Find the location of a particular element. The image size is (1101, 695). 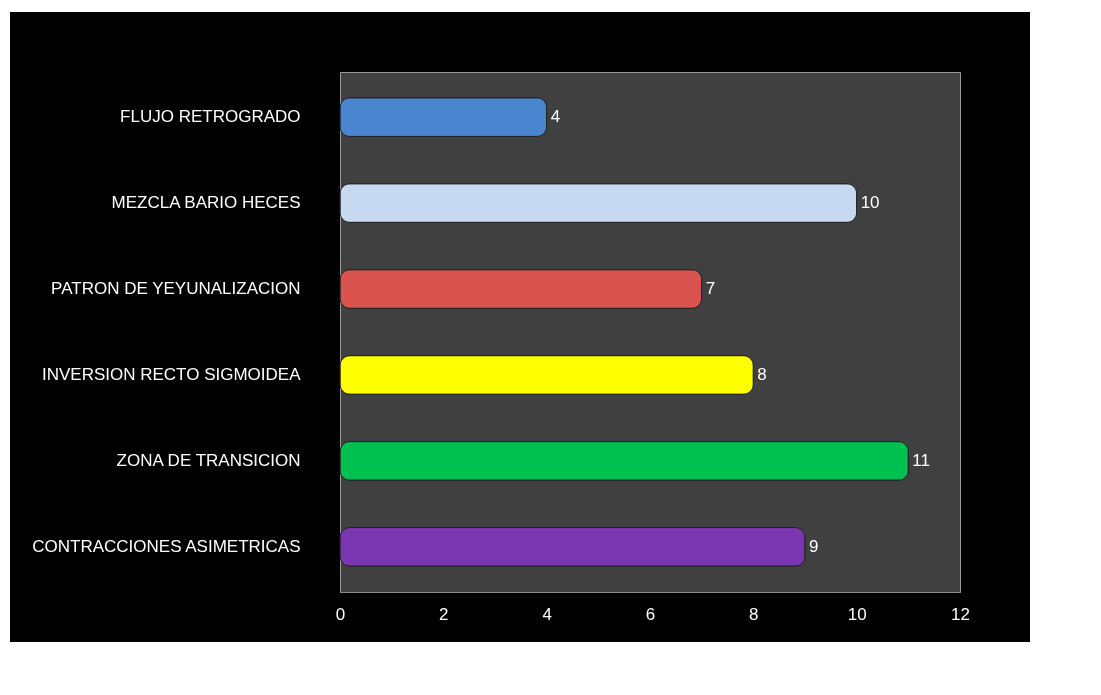

data-label: 8 is located at coordinates (762, 374).